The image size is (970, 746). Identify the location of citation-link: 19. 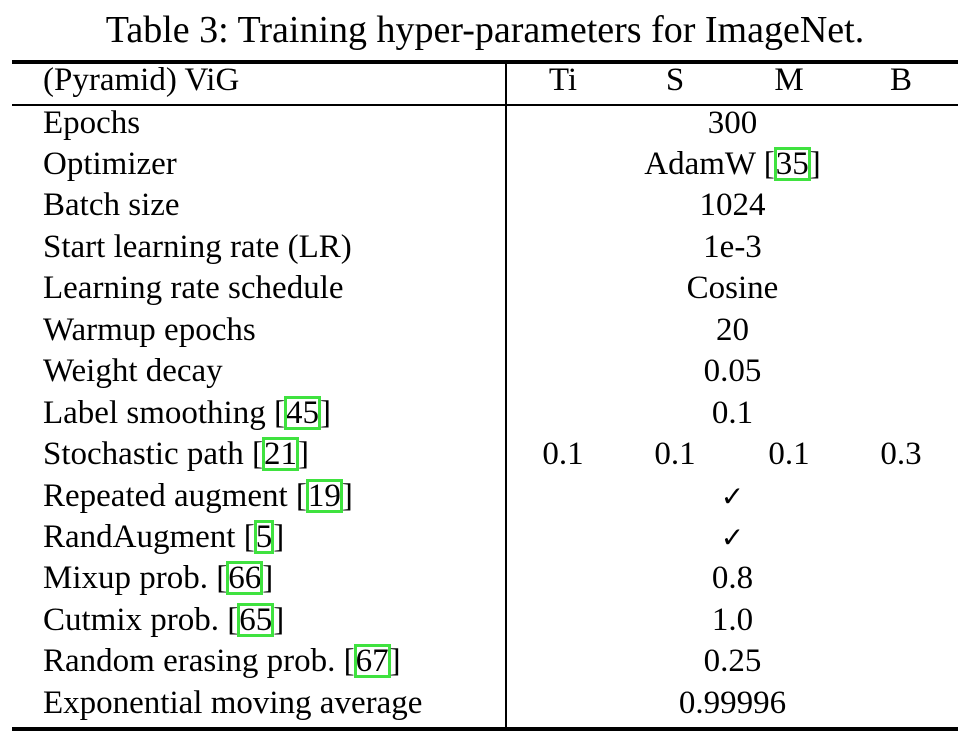
(324, 496).